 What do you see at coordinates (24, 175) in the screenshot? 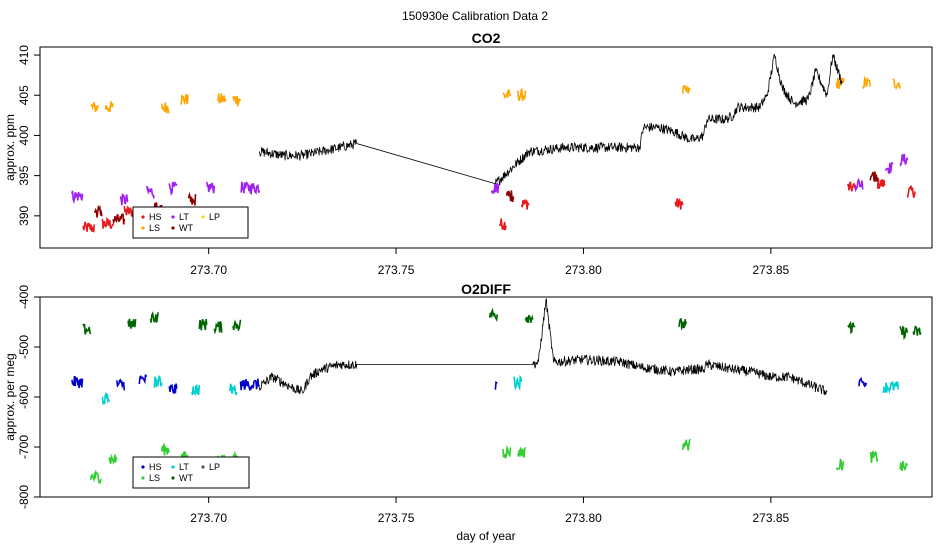
I see `y-tick-label: 395` at bounding box center [24, 175].